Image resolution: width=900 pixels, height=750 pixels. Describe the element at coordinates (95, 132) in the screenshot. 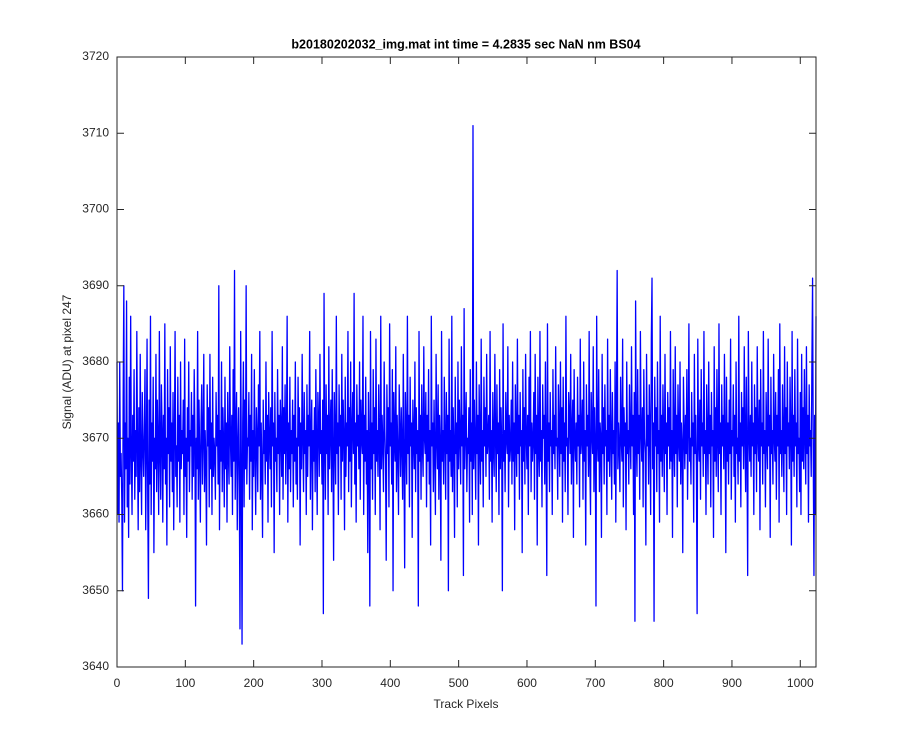

I see `y-tick-label: 3710` at that location.